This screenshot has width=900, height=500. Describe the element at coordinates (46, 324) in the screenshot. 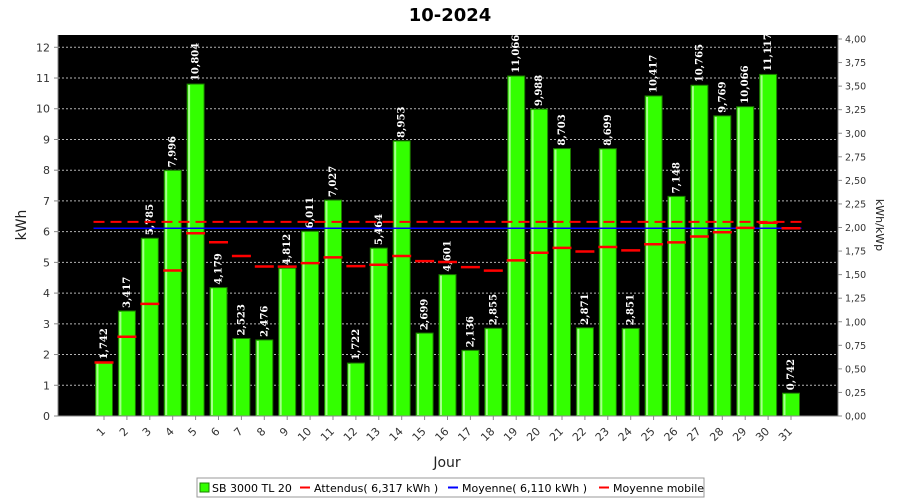

I see `y-tick-label: 3` at that location.